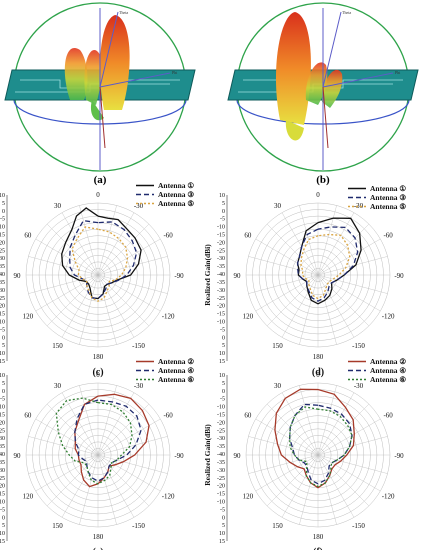 The height and width of the screenshot is (550, 439). Describe the element at coordinates (114, 62) in the screenshot. I see `main-lobe` at that location.